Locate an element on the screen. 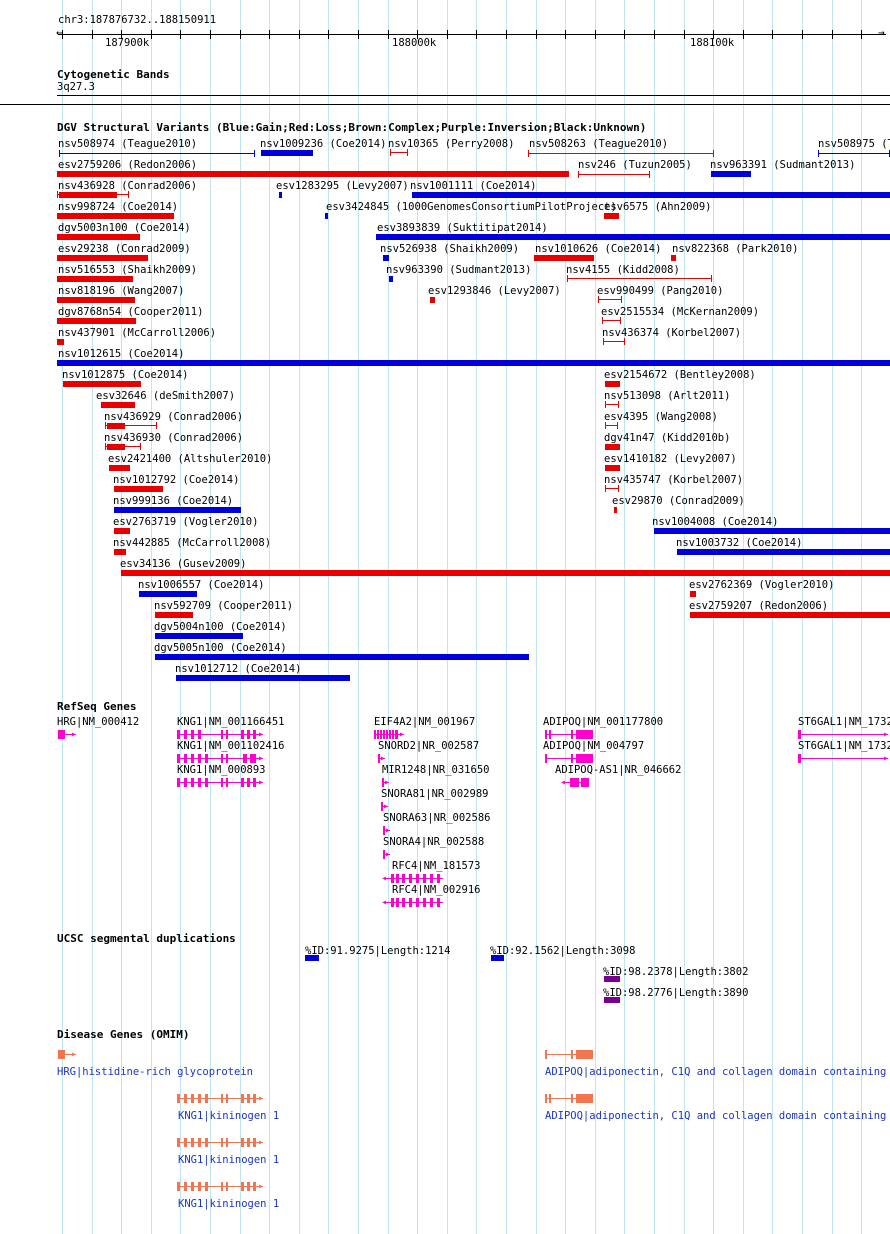 This screenshot has width=890, height=1234. dgv-variant-label: dgv5005n100 (Coe2014) is located at coordinates (220, 648).